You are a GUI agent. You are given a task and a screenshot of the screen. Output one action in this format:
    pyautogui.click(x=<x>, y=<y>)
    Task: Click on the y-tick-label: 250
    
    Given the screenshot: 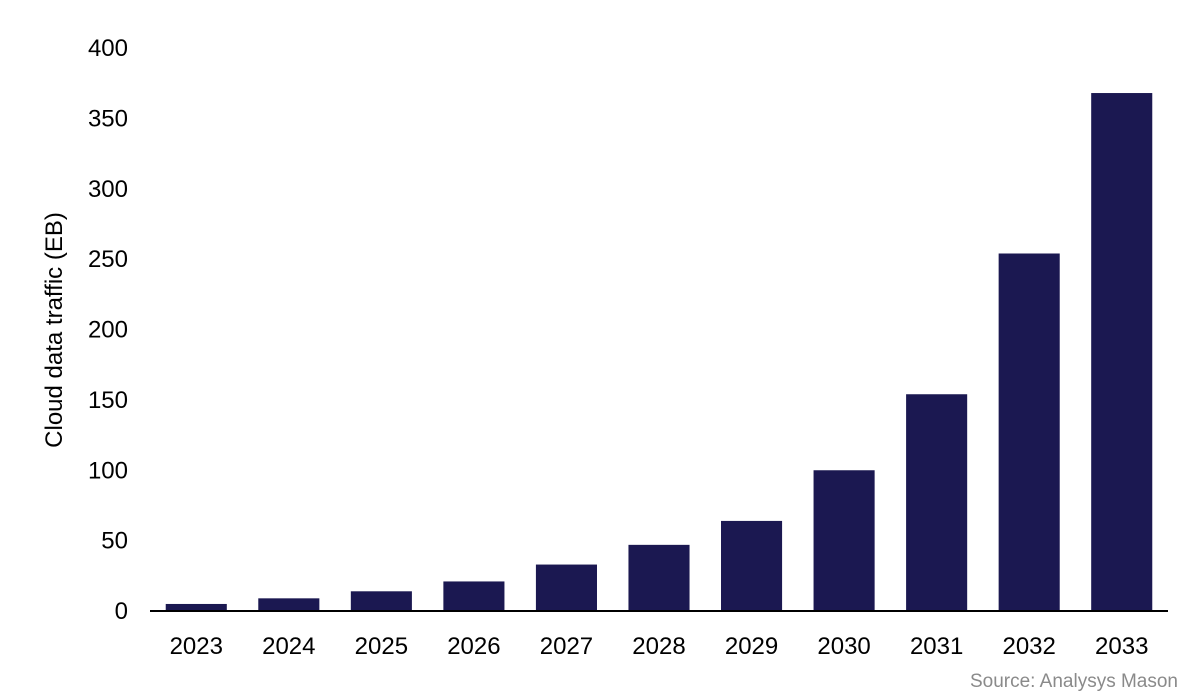 What is the action you would take?
    pyautogui.click(x=108, y=259)
    